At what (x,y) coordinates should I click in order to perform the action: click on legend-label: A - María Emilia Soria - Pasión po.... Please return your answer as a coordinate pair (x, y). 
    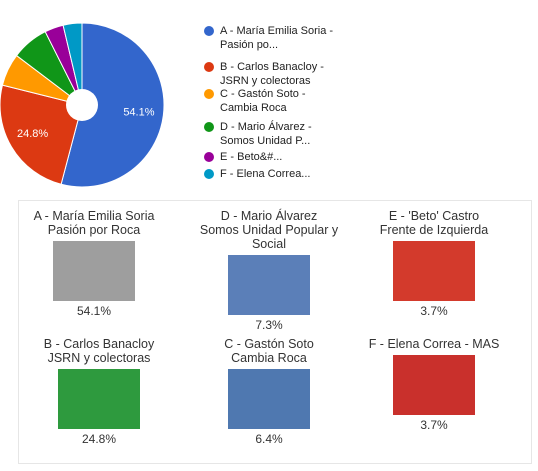
    Looking at the image, I should click on (277, 38).